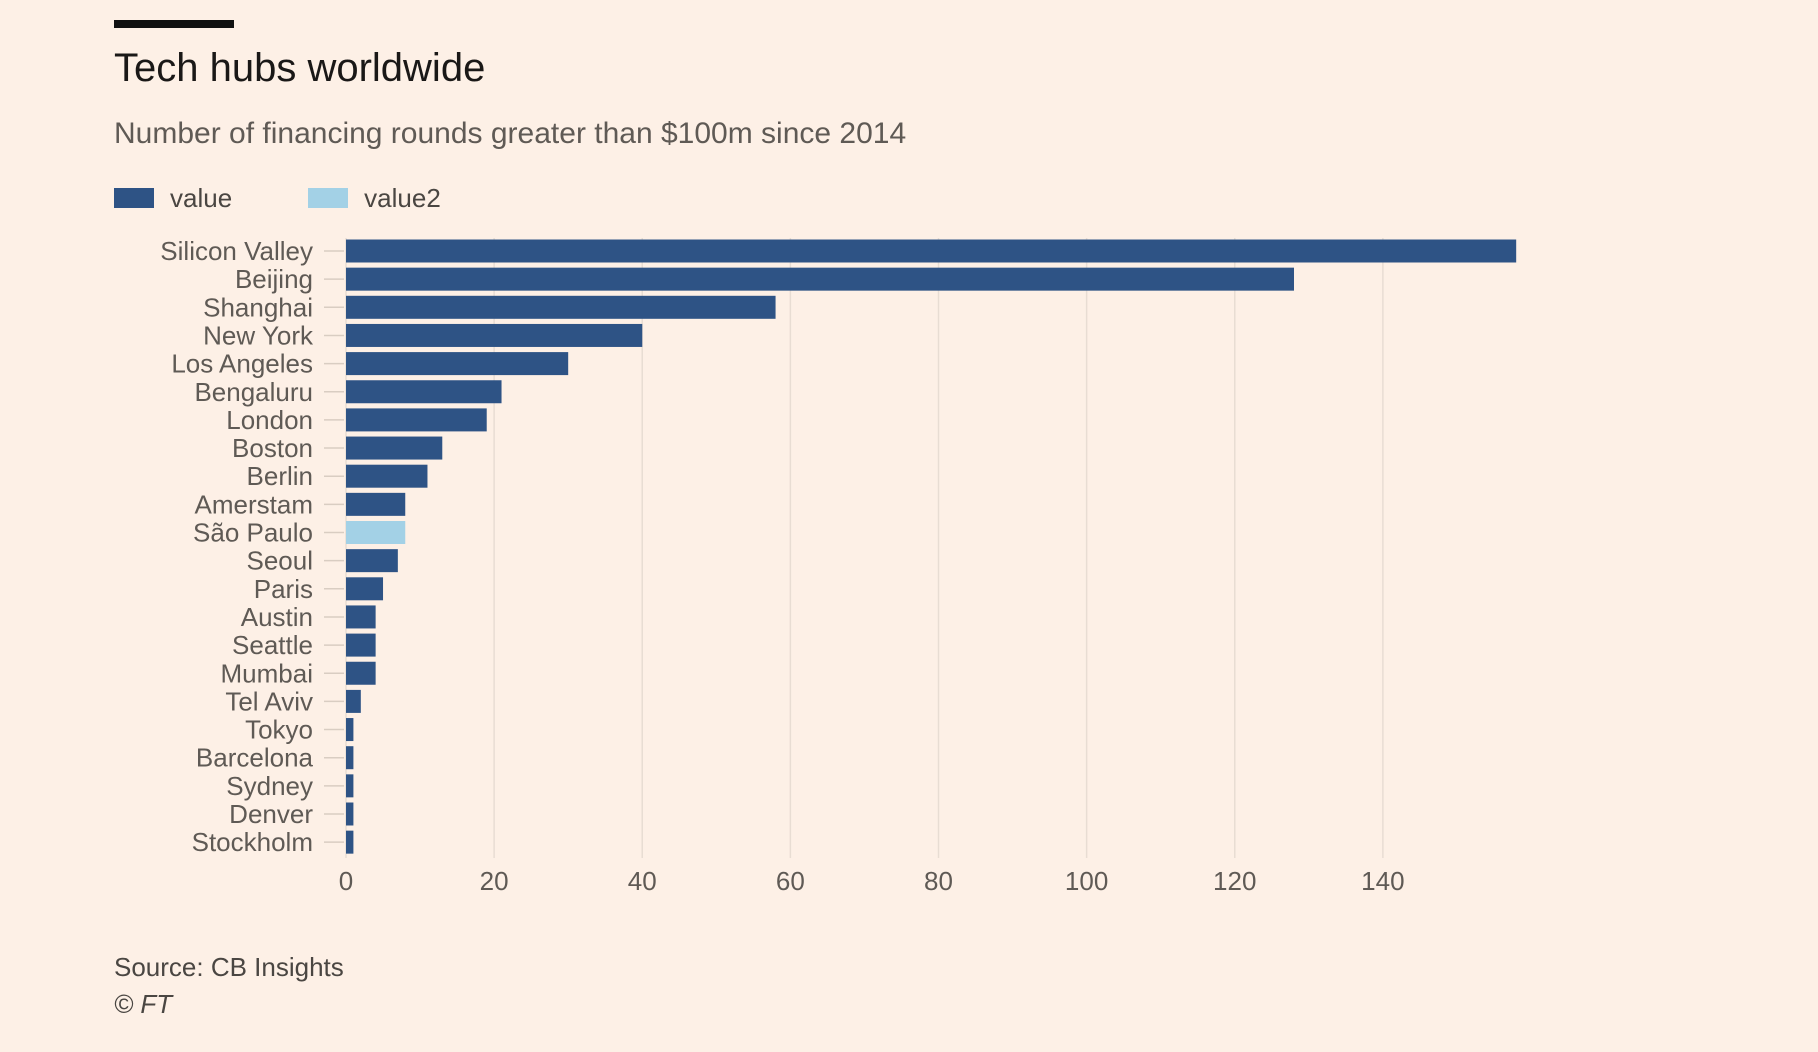  Describe the element at coordinates (143, 1004) in the screenshot. I see `copyright-note: © FT` at that location.